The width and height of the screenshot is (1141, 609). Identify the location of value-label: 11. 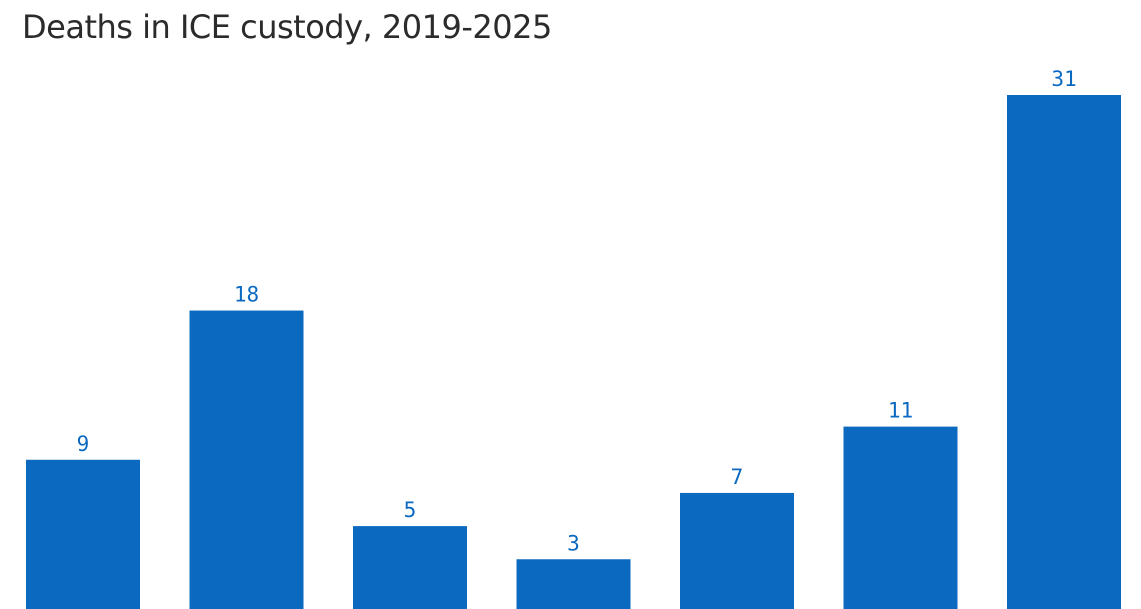
(900, 411).